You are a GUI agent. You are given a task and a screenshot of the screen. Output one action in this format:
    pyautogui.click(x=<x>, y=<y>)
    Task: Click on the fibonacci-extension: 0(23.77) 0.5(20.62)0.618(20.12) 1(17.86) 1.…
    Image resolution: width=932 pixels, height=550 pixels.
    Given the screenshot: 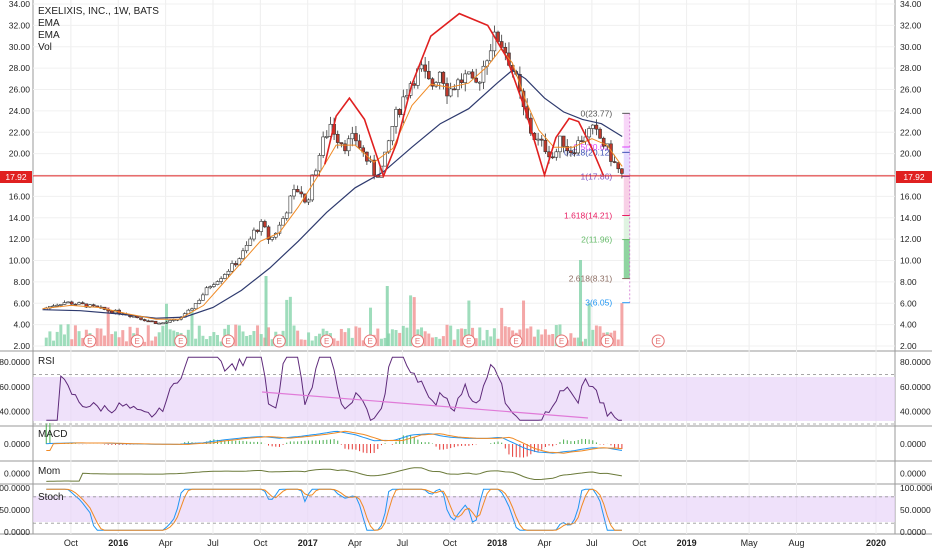 What is the action you would take?
    pyautogui.click(x=597, y=208)
    